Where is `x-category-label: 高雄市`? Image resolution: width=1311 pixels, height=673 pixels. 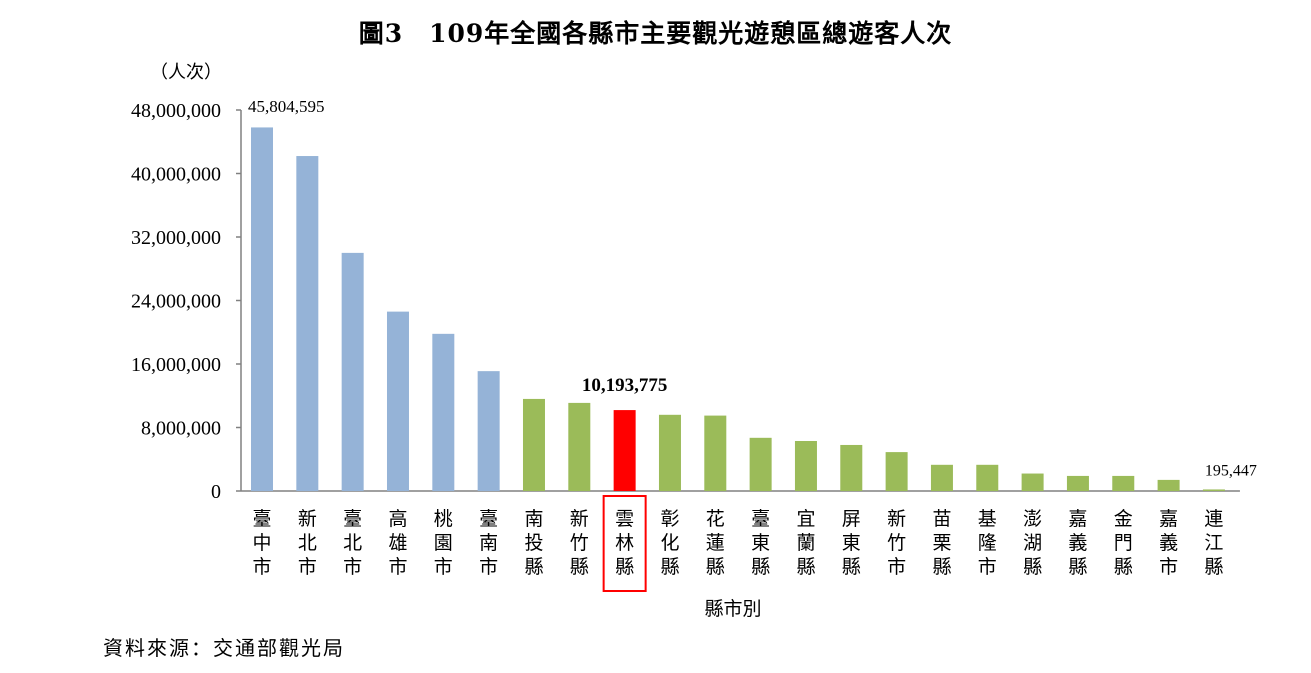
x-category-label: 高雄市 is located at coordinates (397, 543).